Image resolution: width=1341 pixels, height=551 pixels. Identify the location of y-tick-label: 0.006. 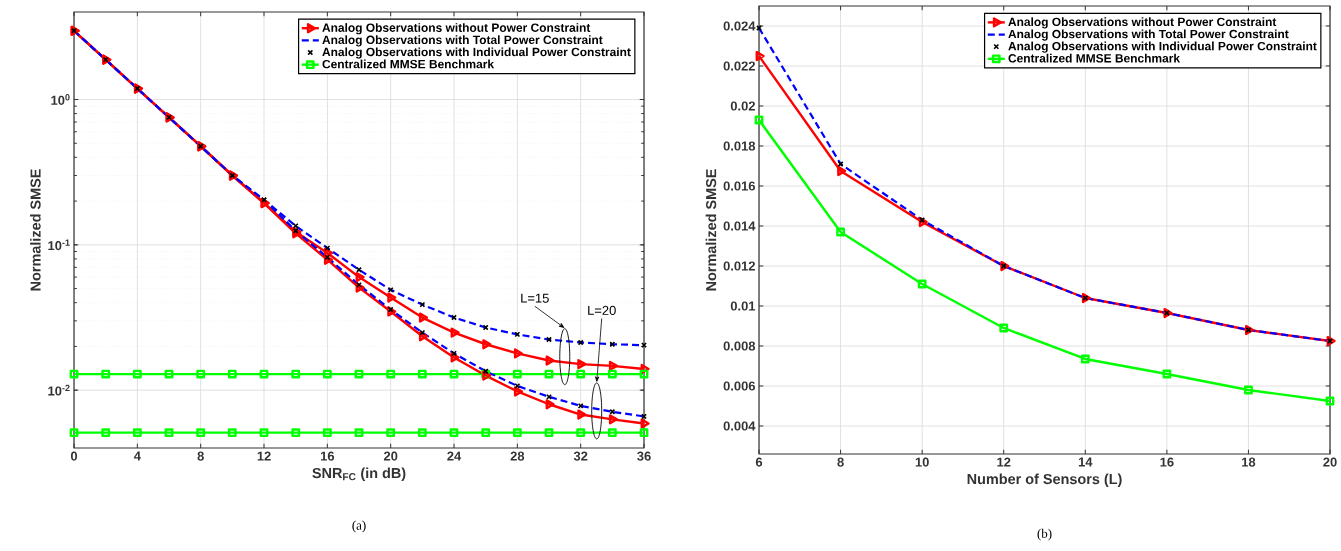
(739, 386).